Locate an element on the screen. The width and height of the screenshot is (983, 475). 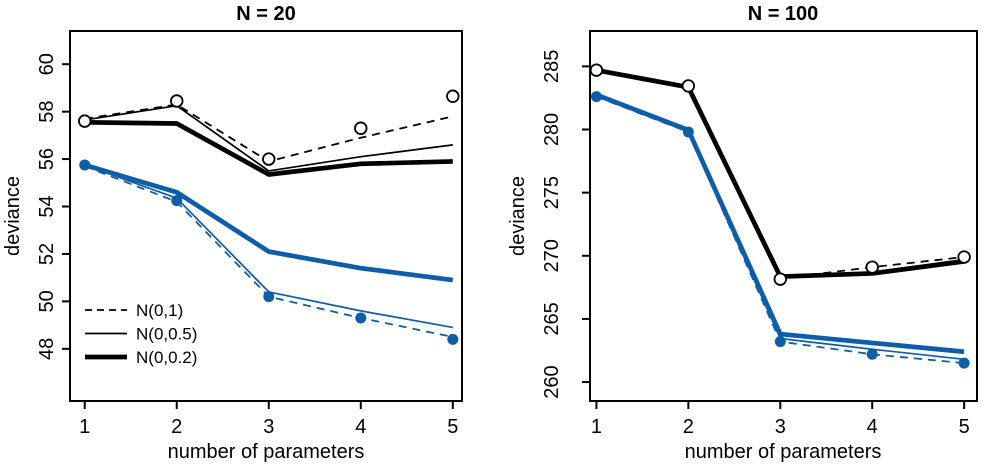
y-tick-label: 275 is located at coordinates (552, 192).